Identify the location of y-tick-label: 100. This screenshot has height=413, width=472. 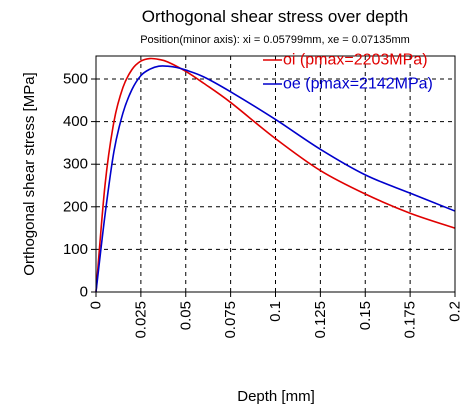
(75, 249).